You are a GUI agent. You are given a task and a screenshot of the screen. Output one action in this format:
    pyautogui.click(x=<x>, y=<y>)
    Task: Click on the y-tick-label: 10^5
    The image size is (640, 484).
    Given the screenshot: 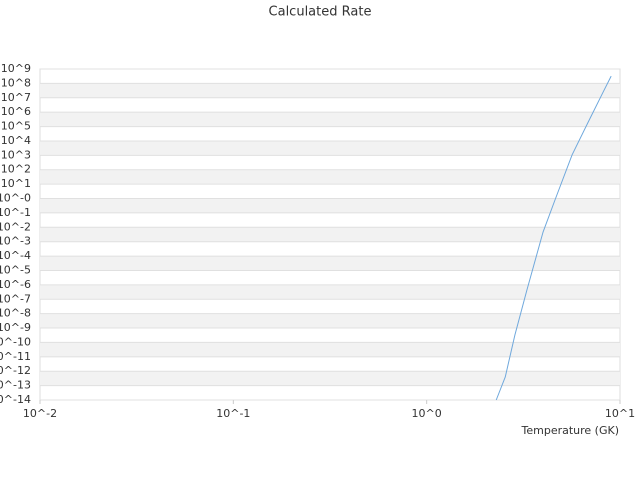 What is the action you would take?
    pyautogui.click(x=16, y=126)
    